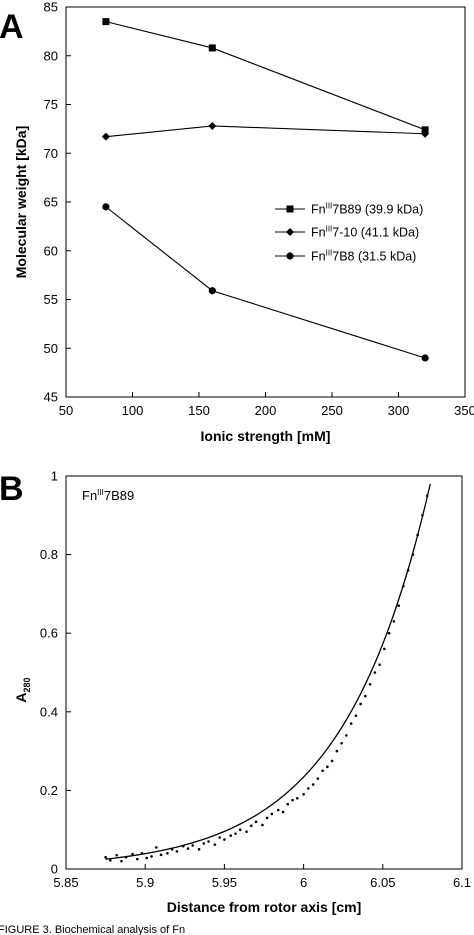 Image resolution: width=474 pixels, height=935 pixels. What do you see at coordinates (329, 253) in the screenshot?
I see `legend-entry-circle-sup: III` at bounding box center [329, 253].